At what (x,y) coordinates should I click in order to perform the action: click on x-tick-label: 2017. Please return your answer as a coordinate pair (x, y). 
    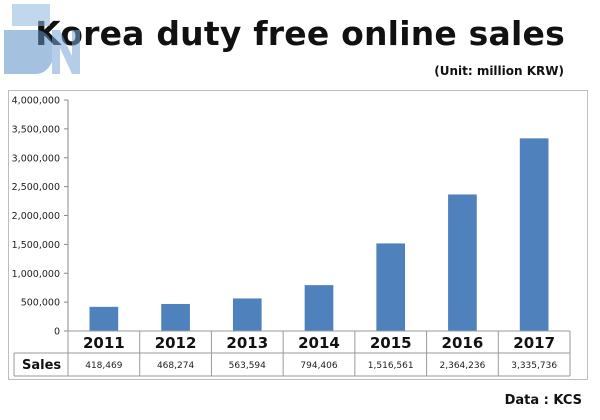
    Looking at the image, I should click on (534, 343).